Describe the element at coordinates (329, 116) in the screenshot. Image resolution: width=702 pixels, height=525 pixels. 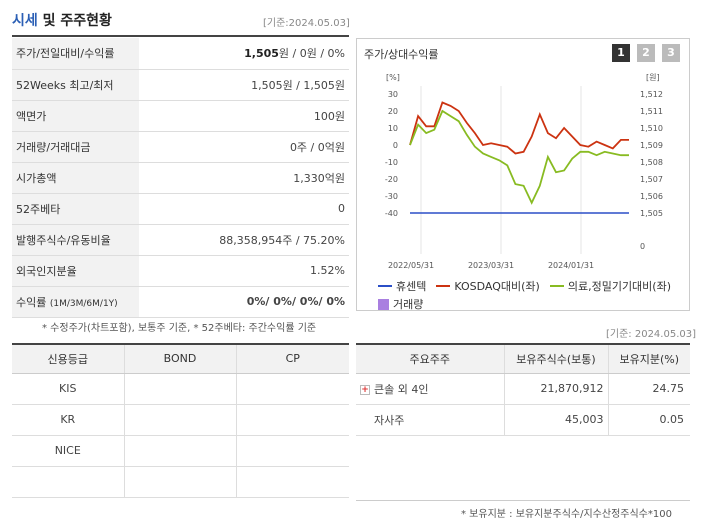
I see `info-value-text: 100원` at that location.